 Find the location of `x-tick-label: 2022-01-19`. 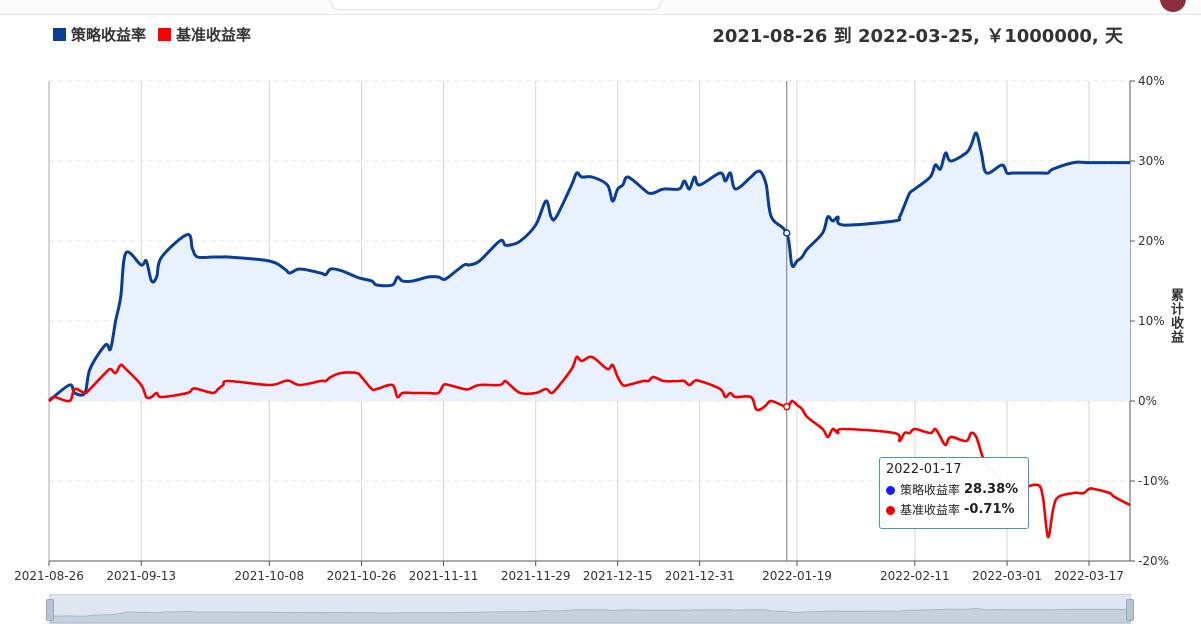

x-tick-label: 2022-01-19 is located at coordinates (797, 576).